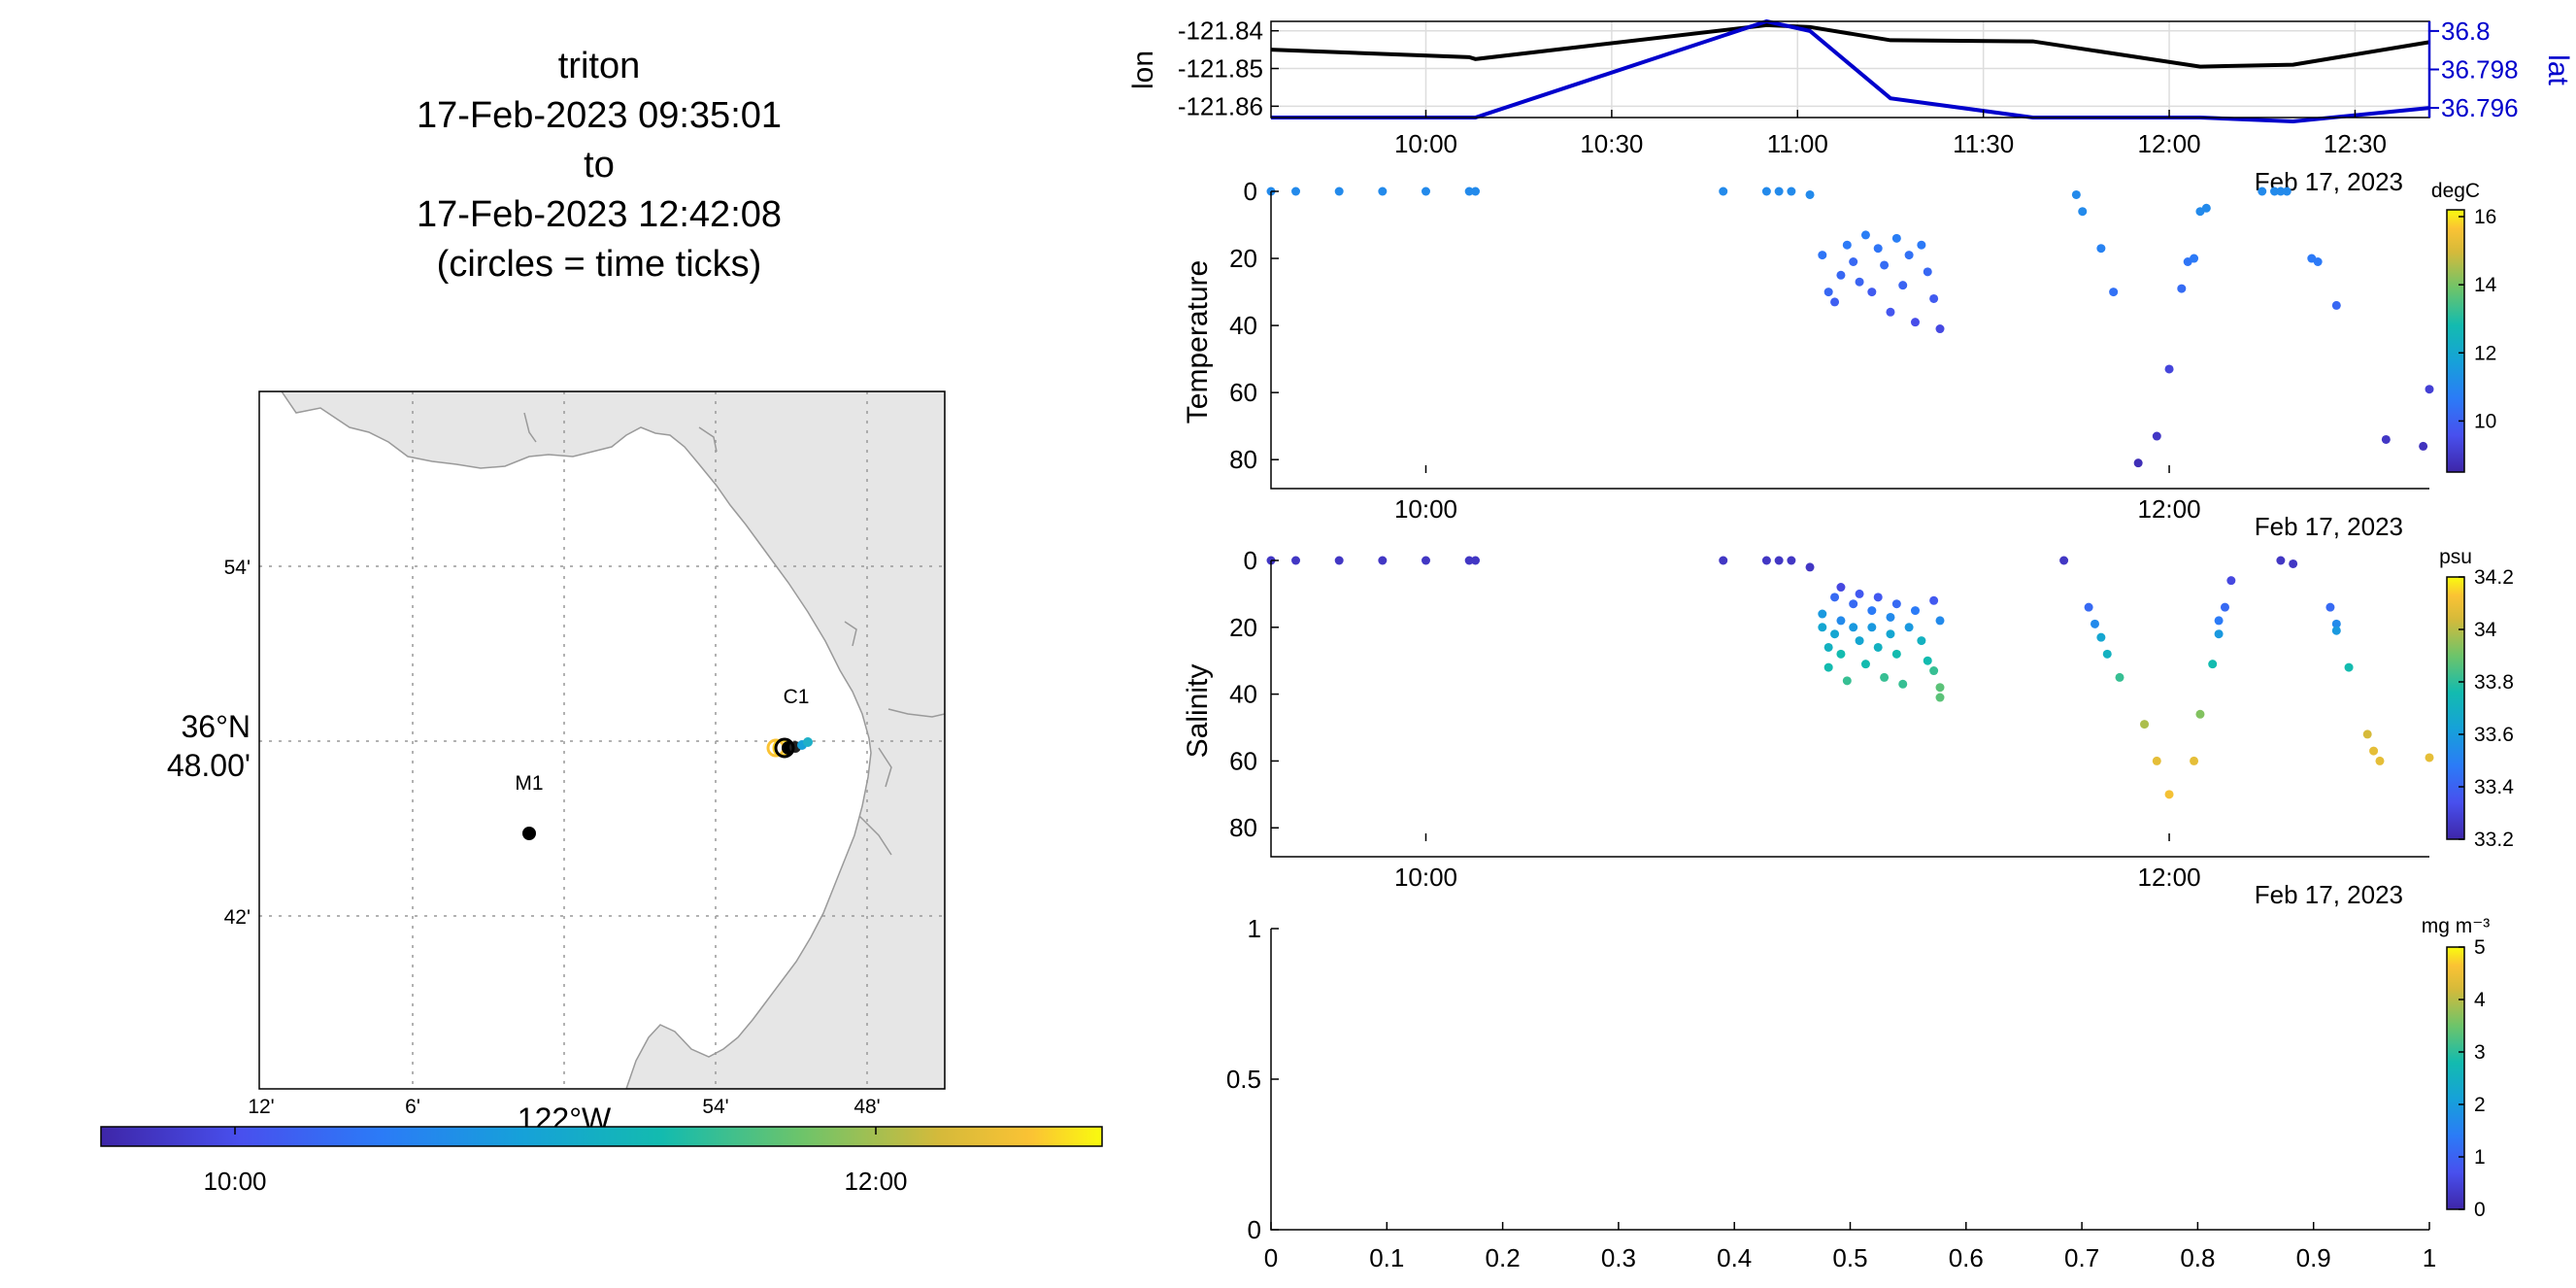  I want to click on chlorophyll-colorbar-tick-label: 0, so click(2480, 1210).